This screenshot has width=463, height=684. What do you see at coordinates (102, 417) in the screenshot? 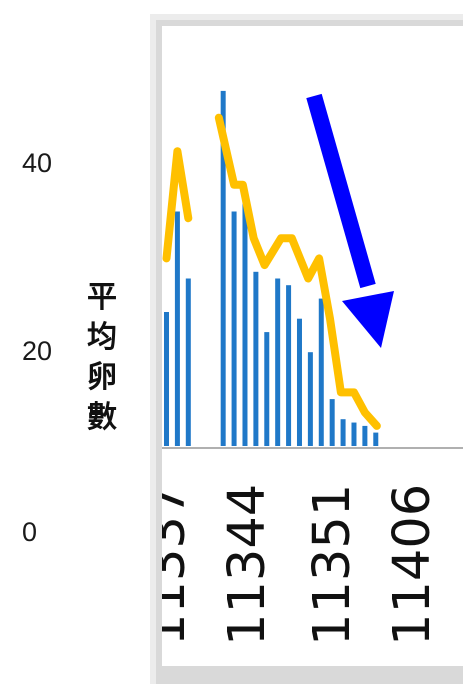
I see `y-axis-label-char-3: 數` at bounding box center [102, 417].